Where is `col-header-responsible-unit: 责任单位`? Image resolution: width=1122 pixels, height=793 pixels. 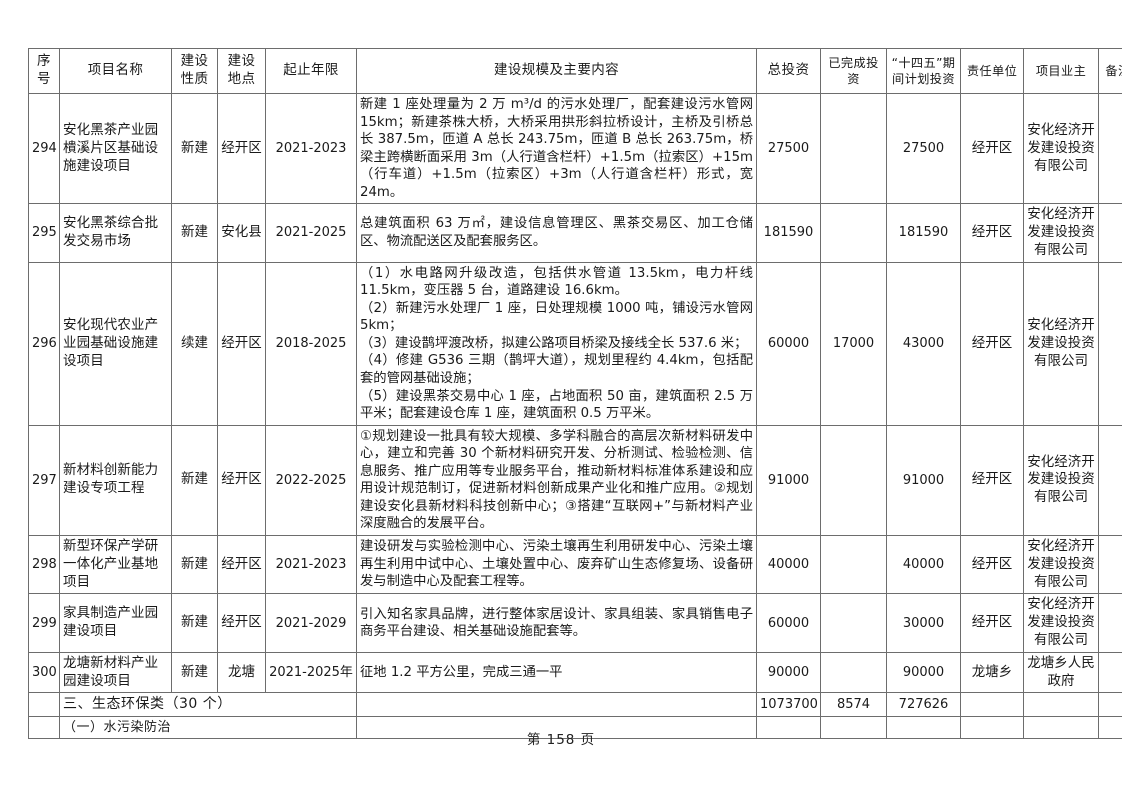 col-header-responsible-unit: 责任单位 is located at coordinates (992, 71).